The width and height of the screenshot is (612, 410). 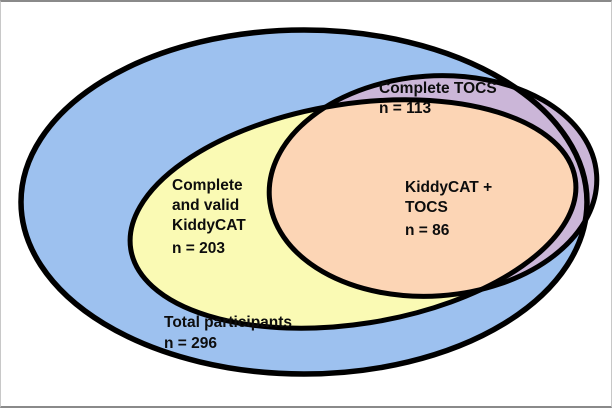 What do you see at coordinates (190, 343) in the screenshot?
I see `label-total-count: n = 296` at bounding box center [190, 343].